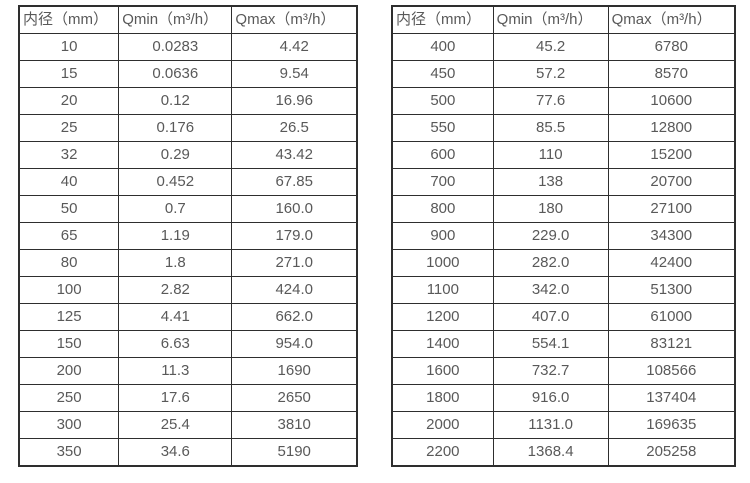 Image resolution: width=750 pixels, height=483 pixels. What do you see at coordinates (69, 209) in the screenshot?
I see `table-cell: 50` at bounding box center [69, 209].